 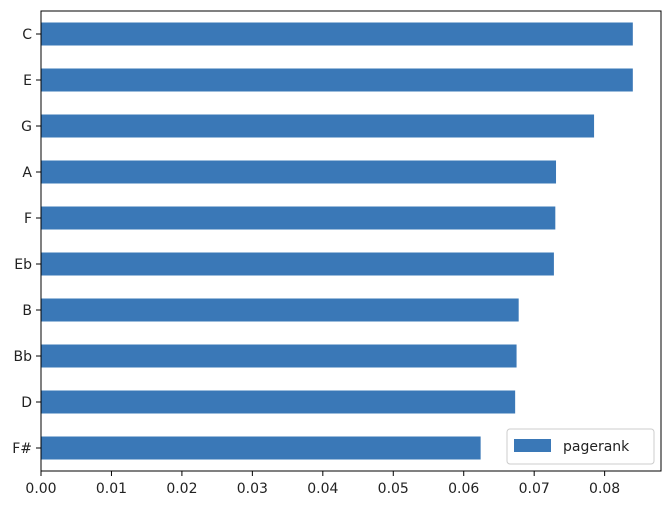 I want to click on x-tick-label: 0.06, so click(x=463, y=489).